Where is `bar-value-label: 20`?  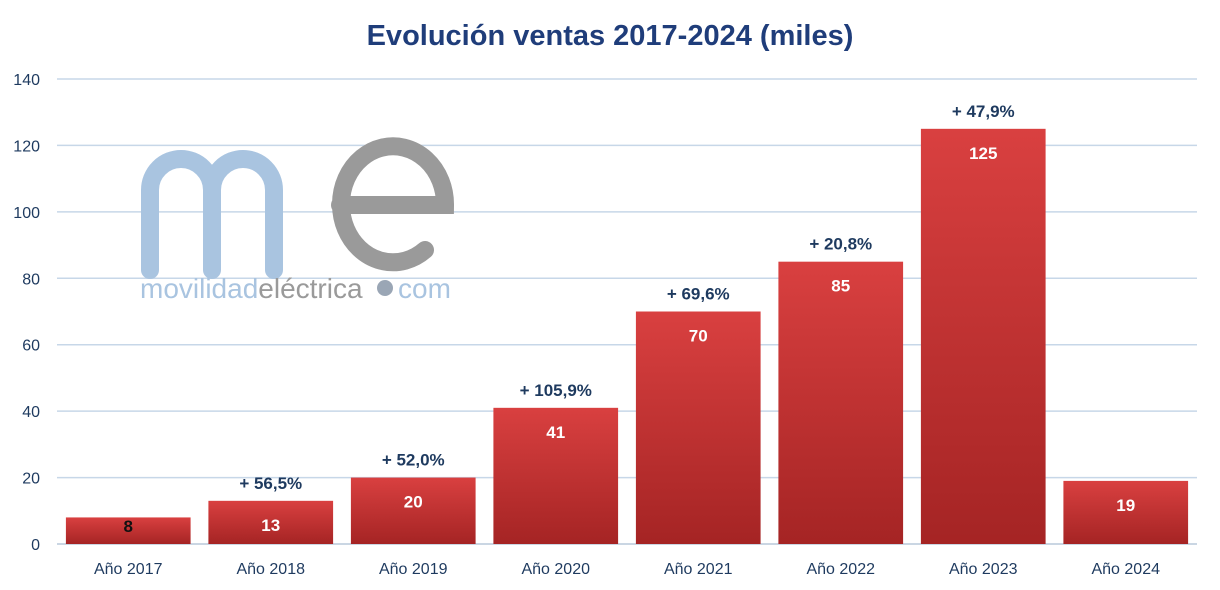
bar-value-label: 20 is located at coordinates (413, 502).